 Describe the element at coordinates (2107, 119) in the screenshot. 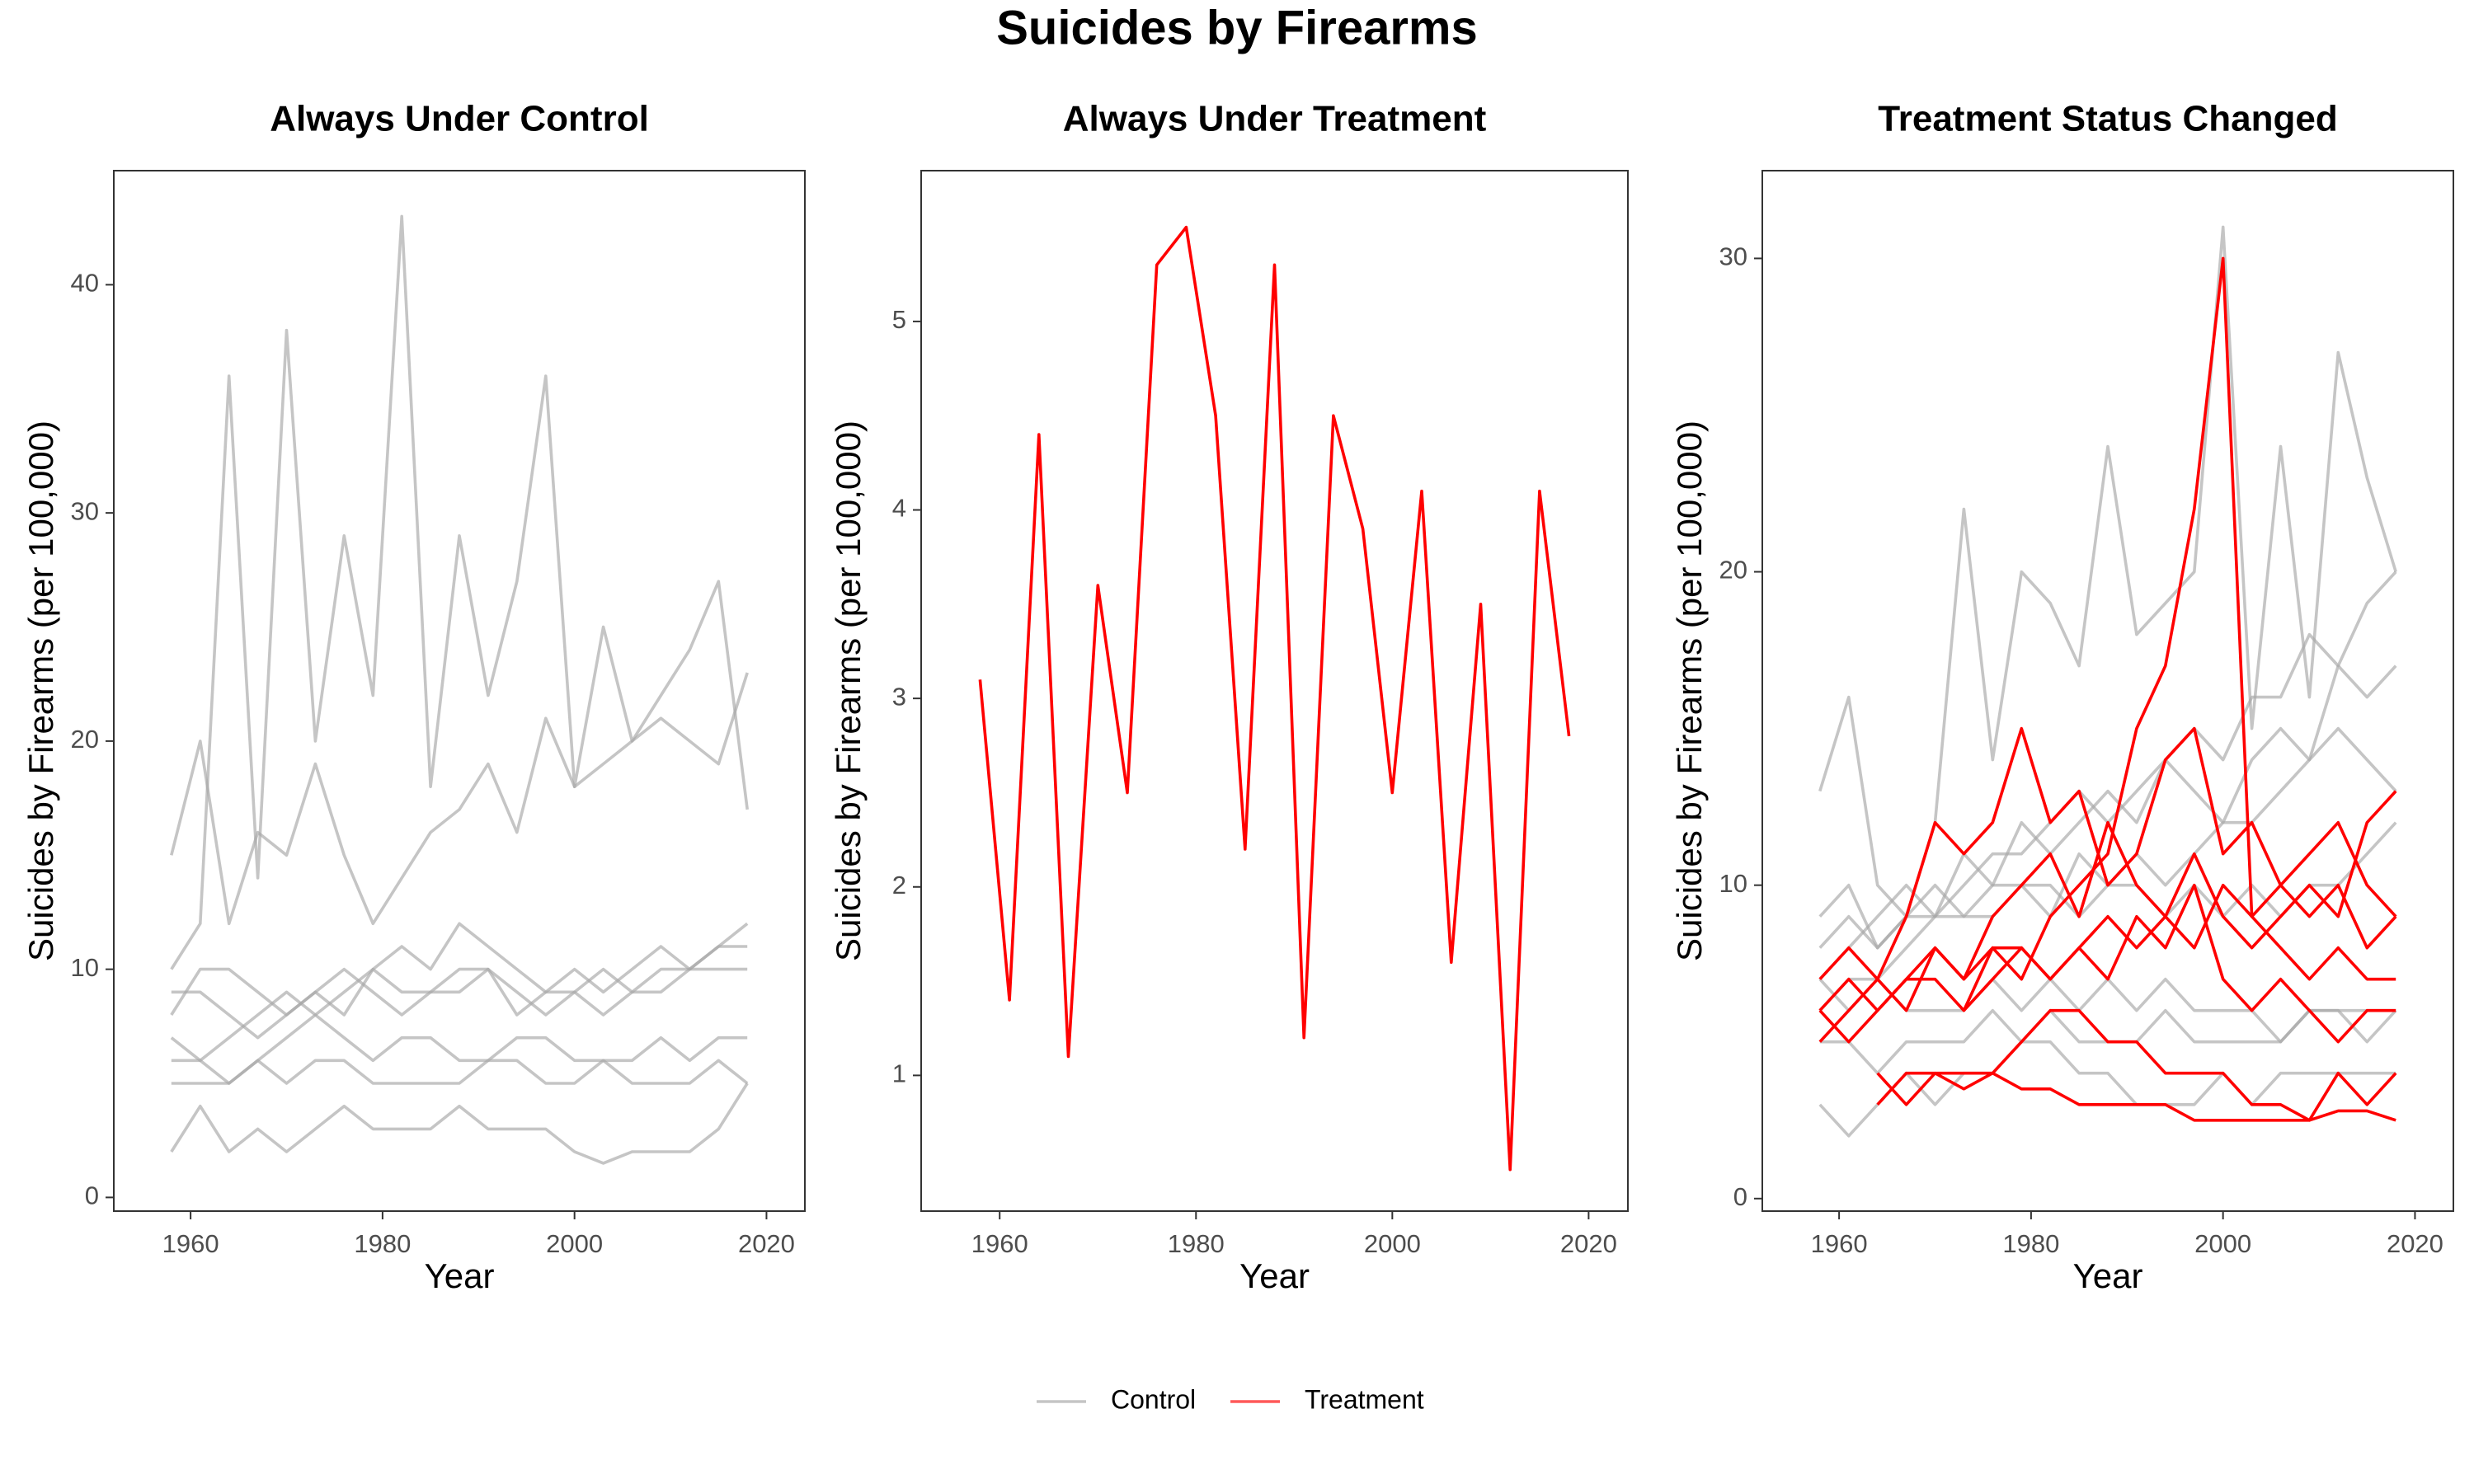

I see `panel-title: Treatment Status Changed` at that location.